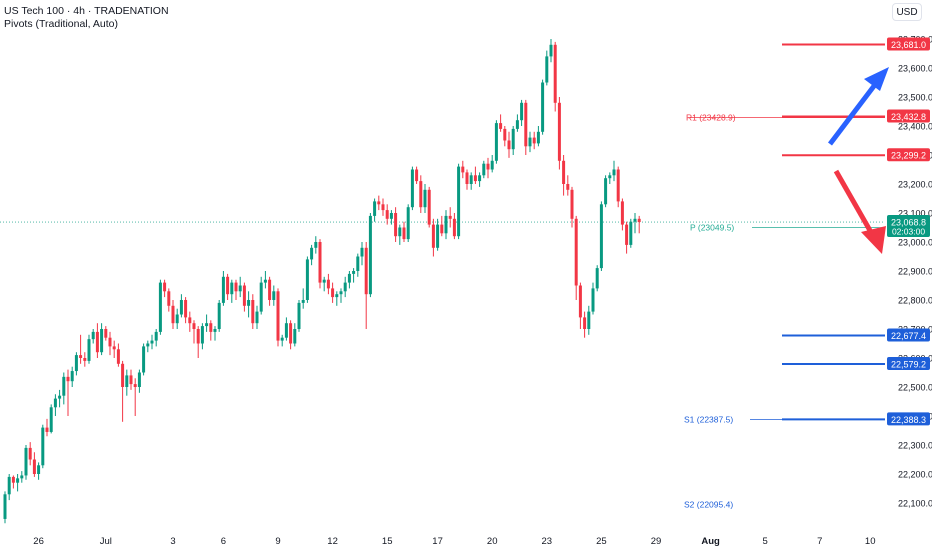 The width and height of the screenshot is (932, 555). I want to click on resistance-price-tag, so click(908, 116).